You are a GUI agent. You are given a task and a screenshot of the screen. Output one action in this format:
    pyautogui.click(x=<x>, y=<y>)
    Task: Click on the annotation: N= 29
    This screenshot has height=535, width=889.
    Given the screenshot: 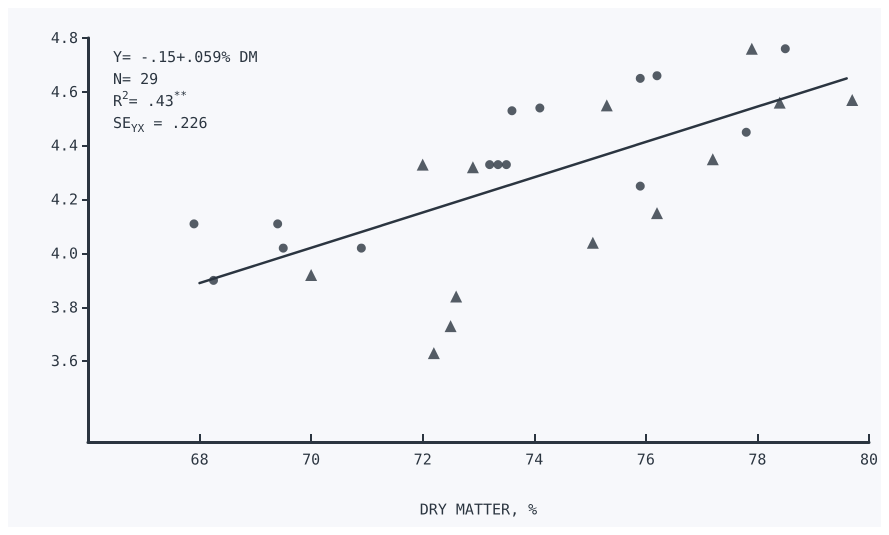 What is the action you would take?
    pyautogui.click(x=135, y=79)
    